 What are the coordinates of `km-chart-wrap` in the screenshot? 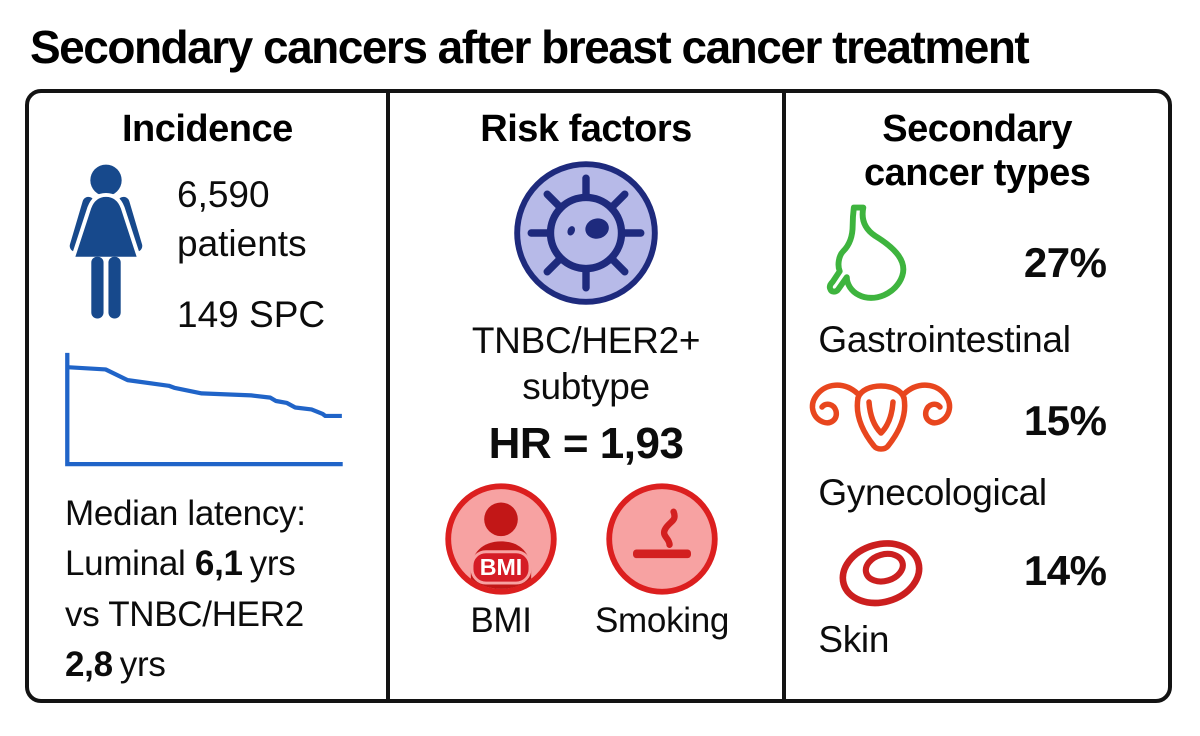 It's located at (207, 409).